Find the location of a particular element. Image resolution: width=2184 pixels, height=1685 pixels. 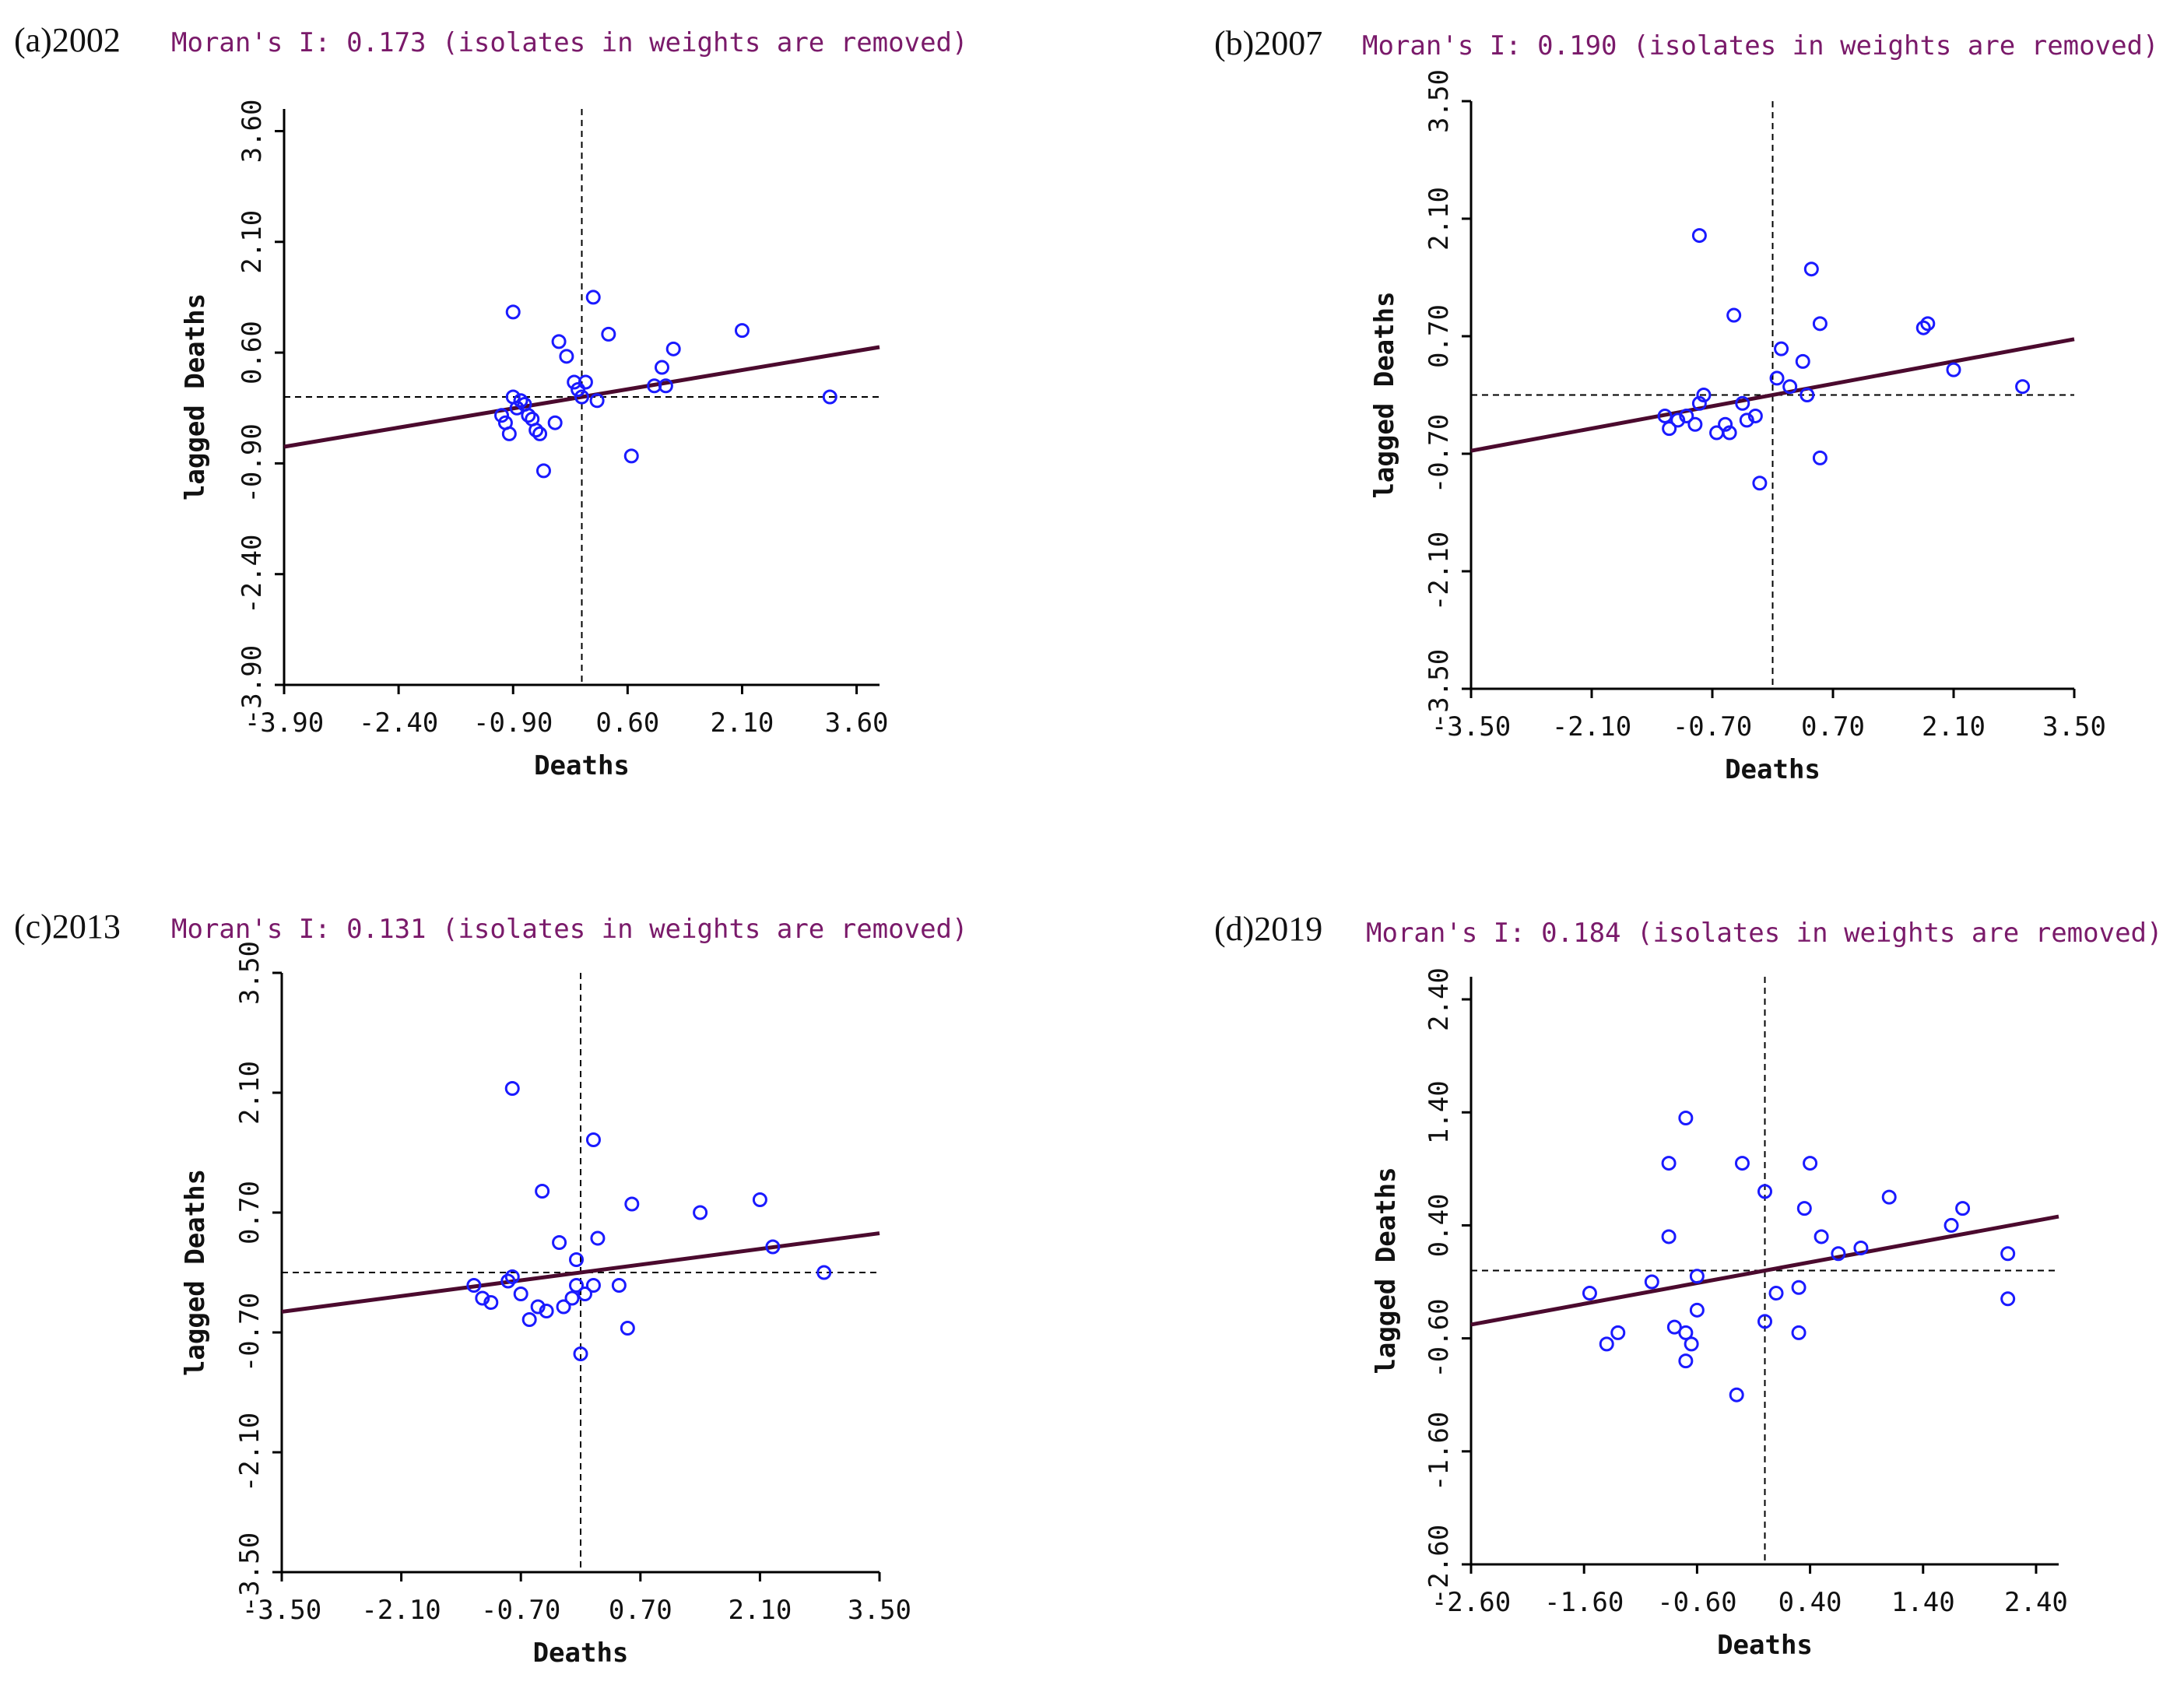

x-tick-label: 0.40 is located at coordinates (1810, 1602).